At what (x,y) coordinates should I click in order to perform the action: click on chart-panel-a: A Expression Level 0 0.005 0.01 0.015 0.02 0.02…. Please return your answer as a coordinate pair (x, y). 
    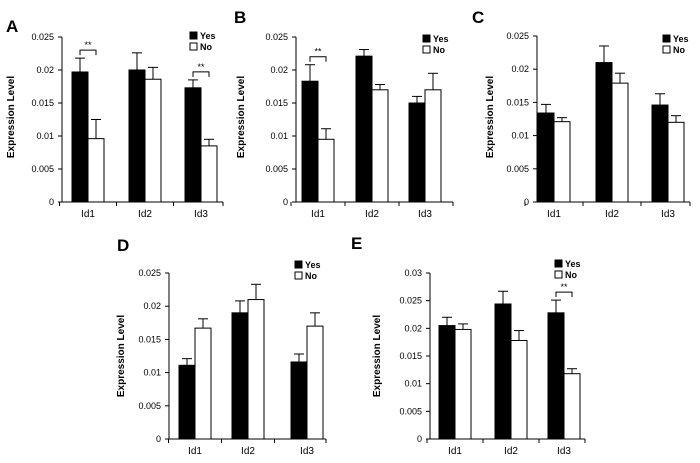
    Looking at the image, I should click on (115, 118).